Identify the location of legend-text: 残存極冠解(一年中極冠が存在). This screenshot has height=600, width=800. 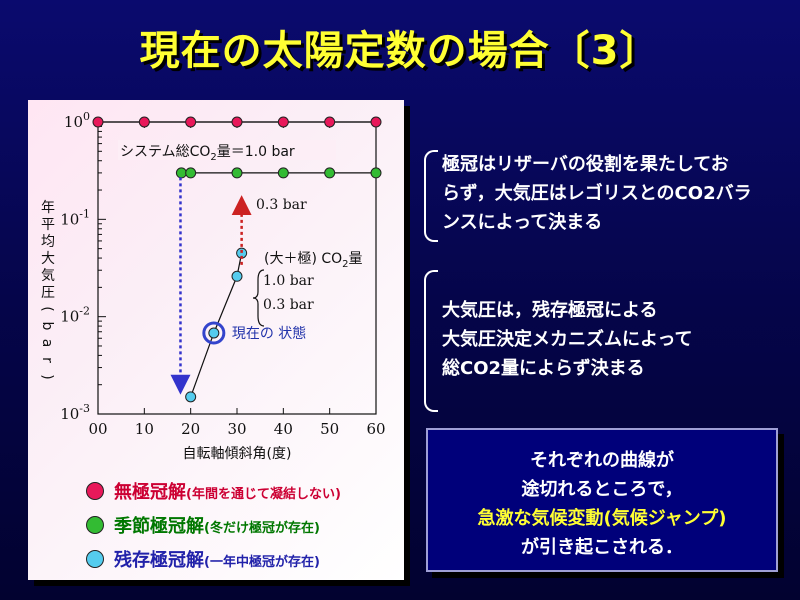
(217, 559).